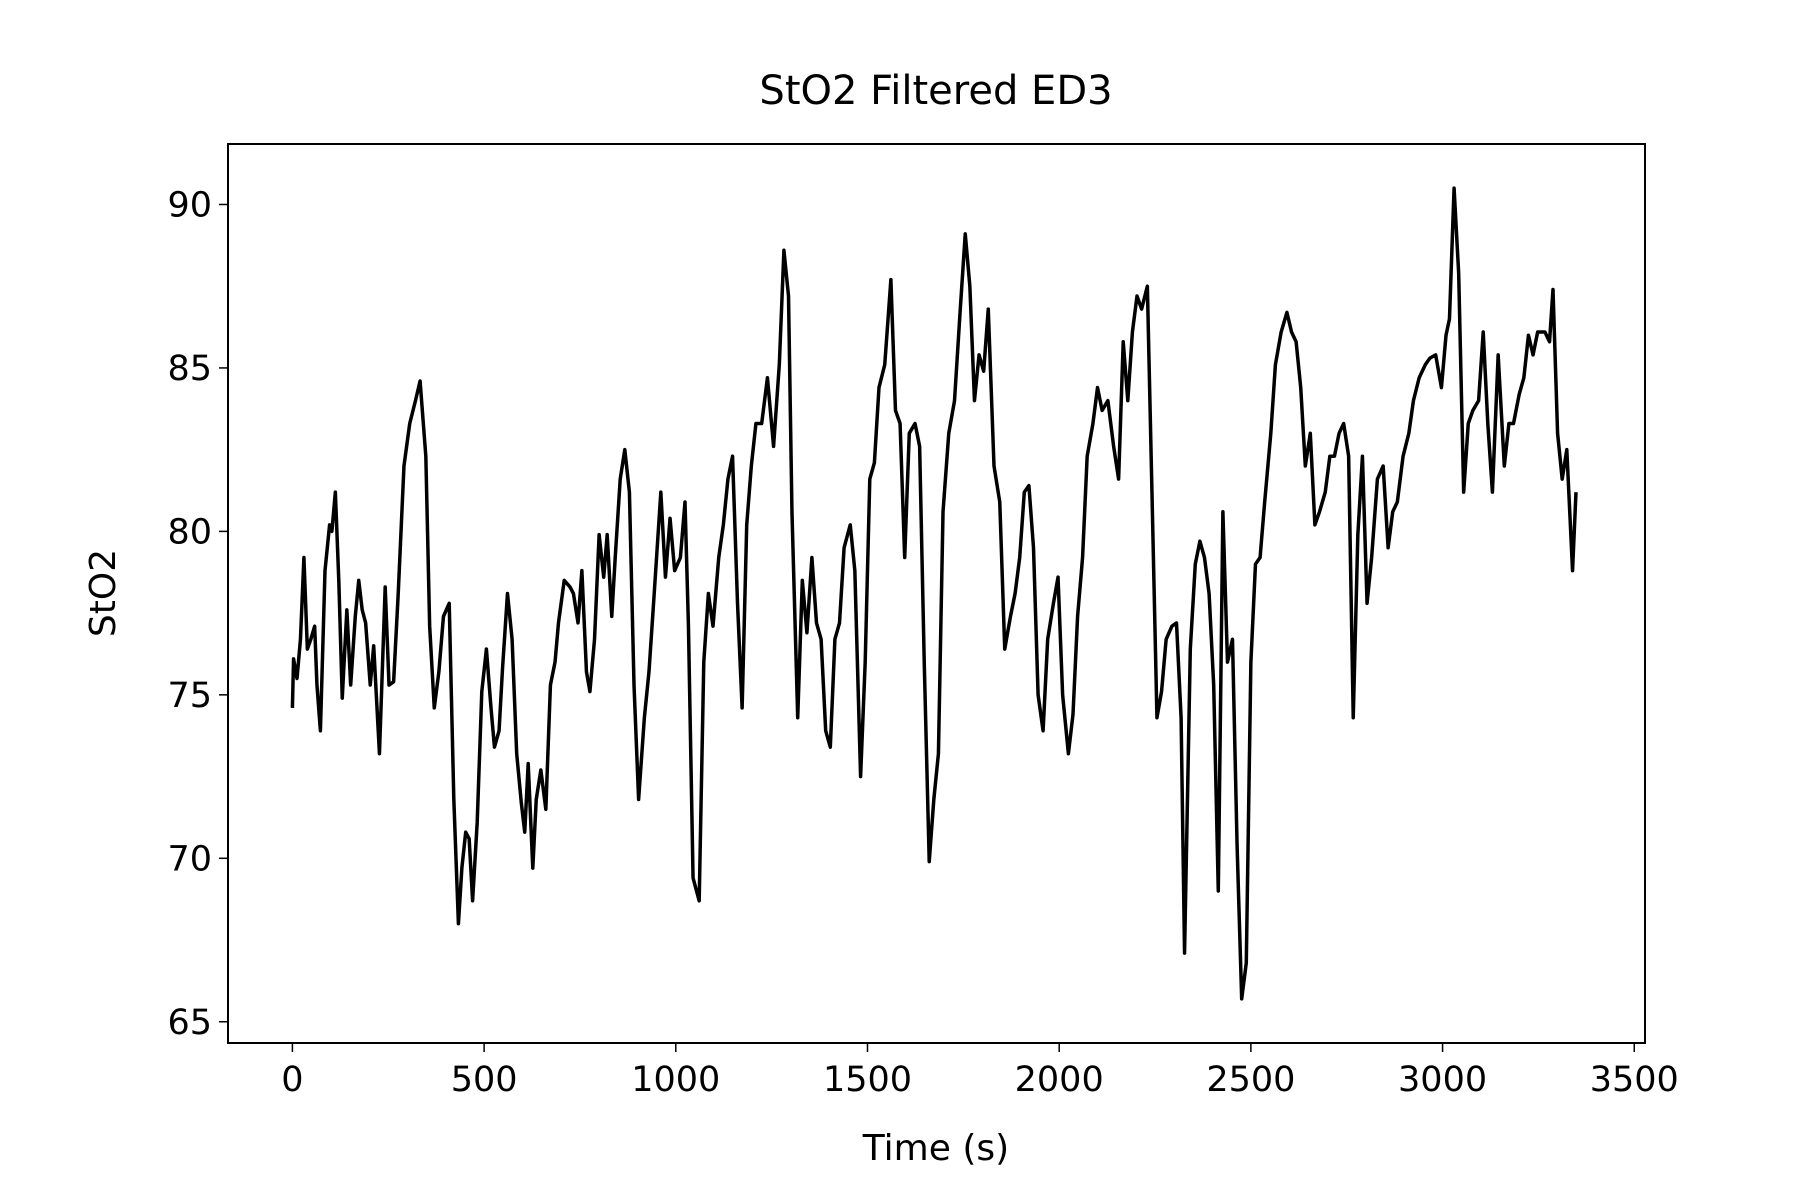 This screenshot has width=1800, height=1200. I want to click on x-tick-label: 2000, so click(1059, 1080).